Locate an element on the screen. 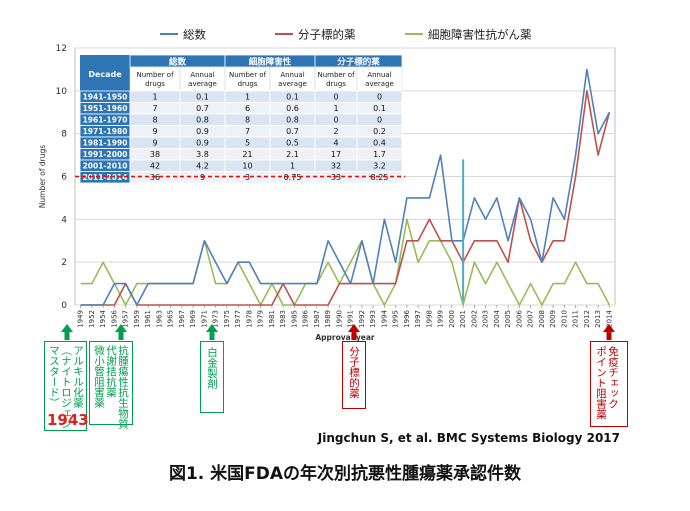 The image size is (690, 511). x-tick-label: 2002 is located at coordinates (474, 319).